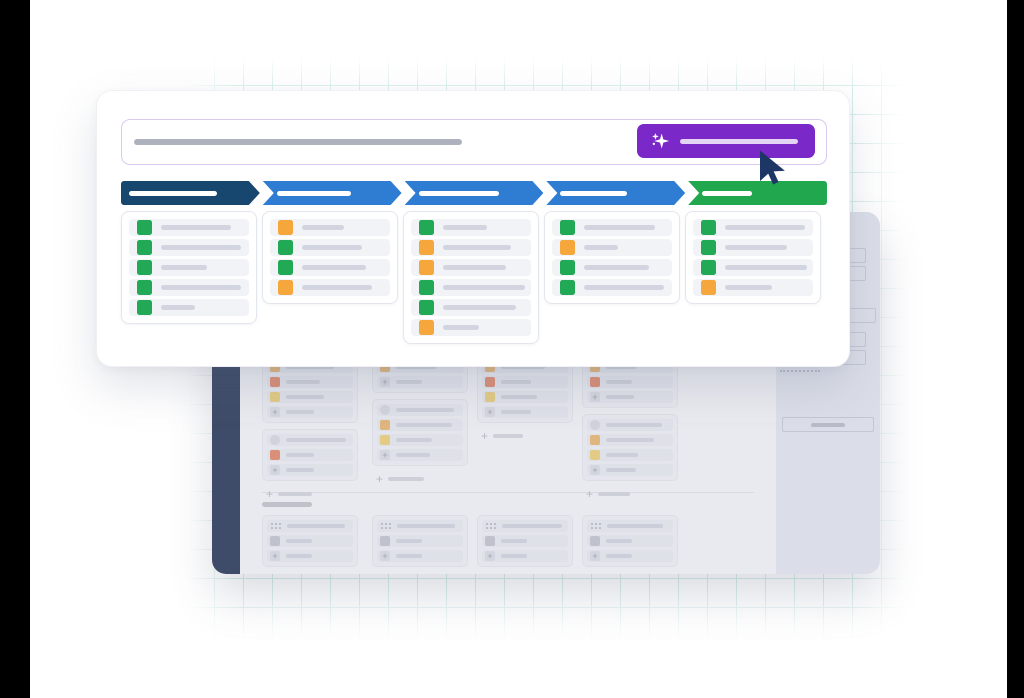  I want to click on cursor-pointer-icon, so click(772, 167).